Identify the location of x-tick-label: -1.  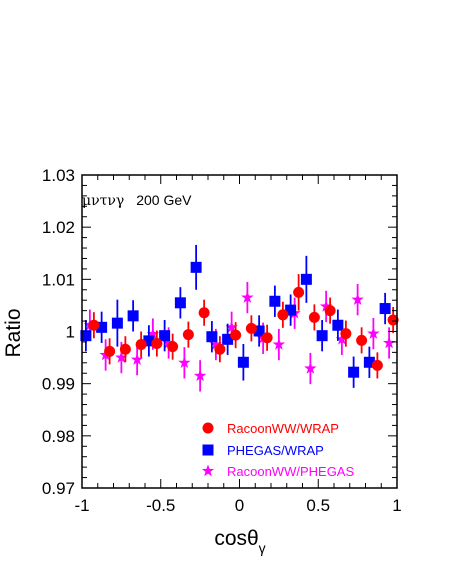
(81, 505).